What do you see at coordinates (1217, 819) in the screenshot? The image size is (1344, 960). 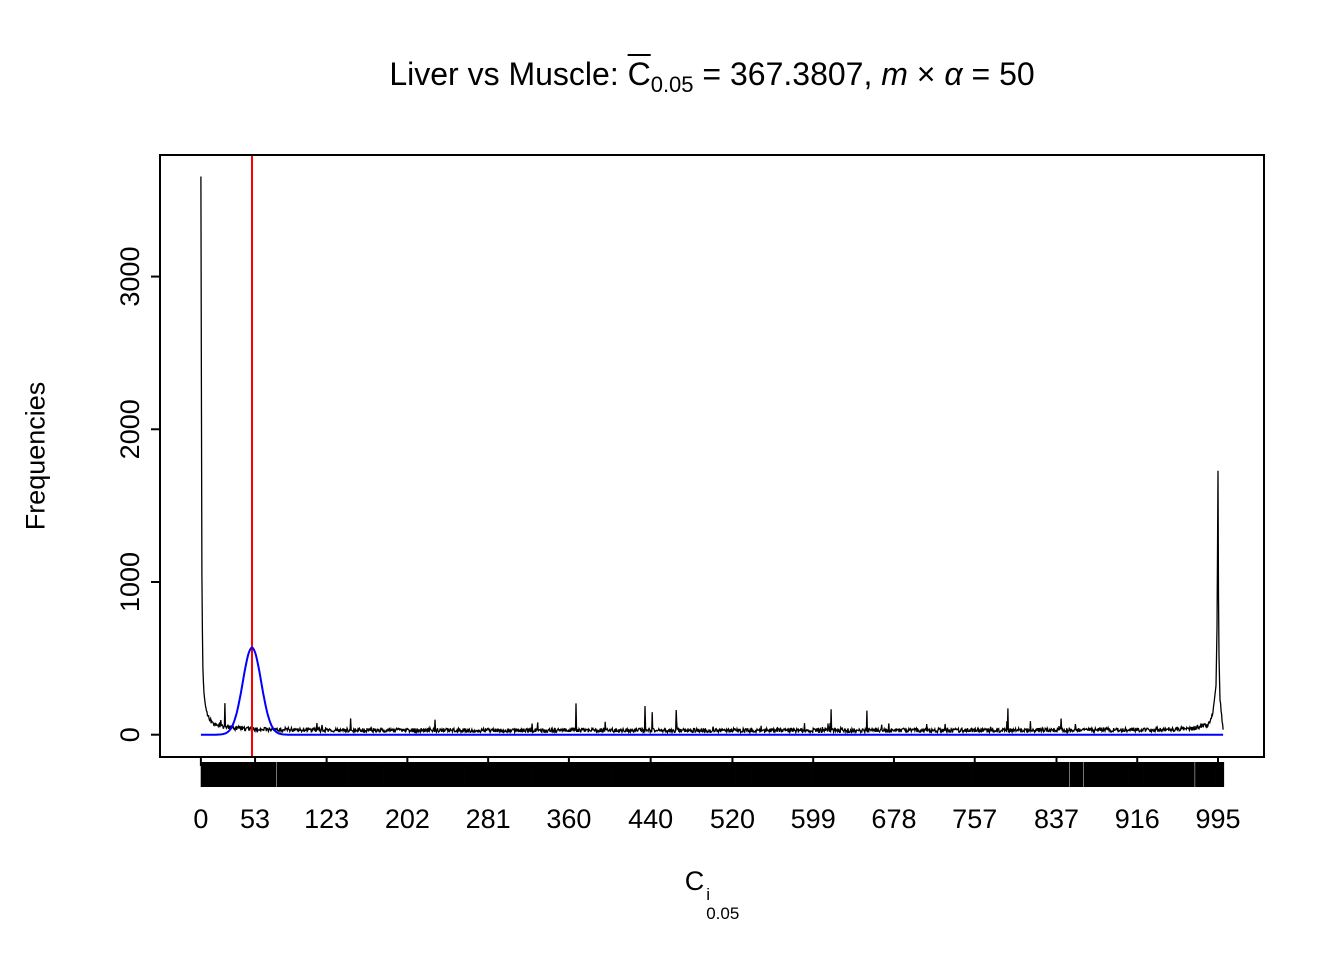 I see `x-tick-label: 995` at bounding box center [1217, 819].